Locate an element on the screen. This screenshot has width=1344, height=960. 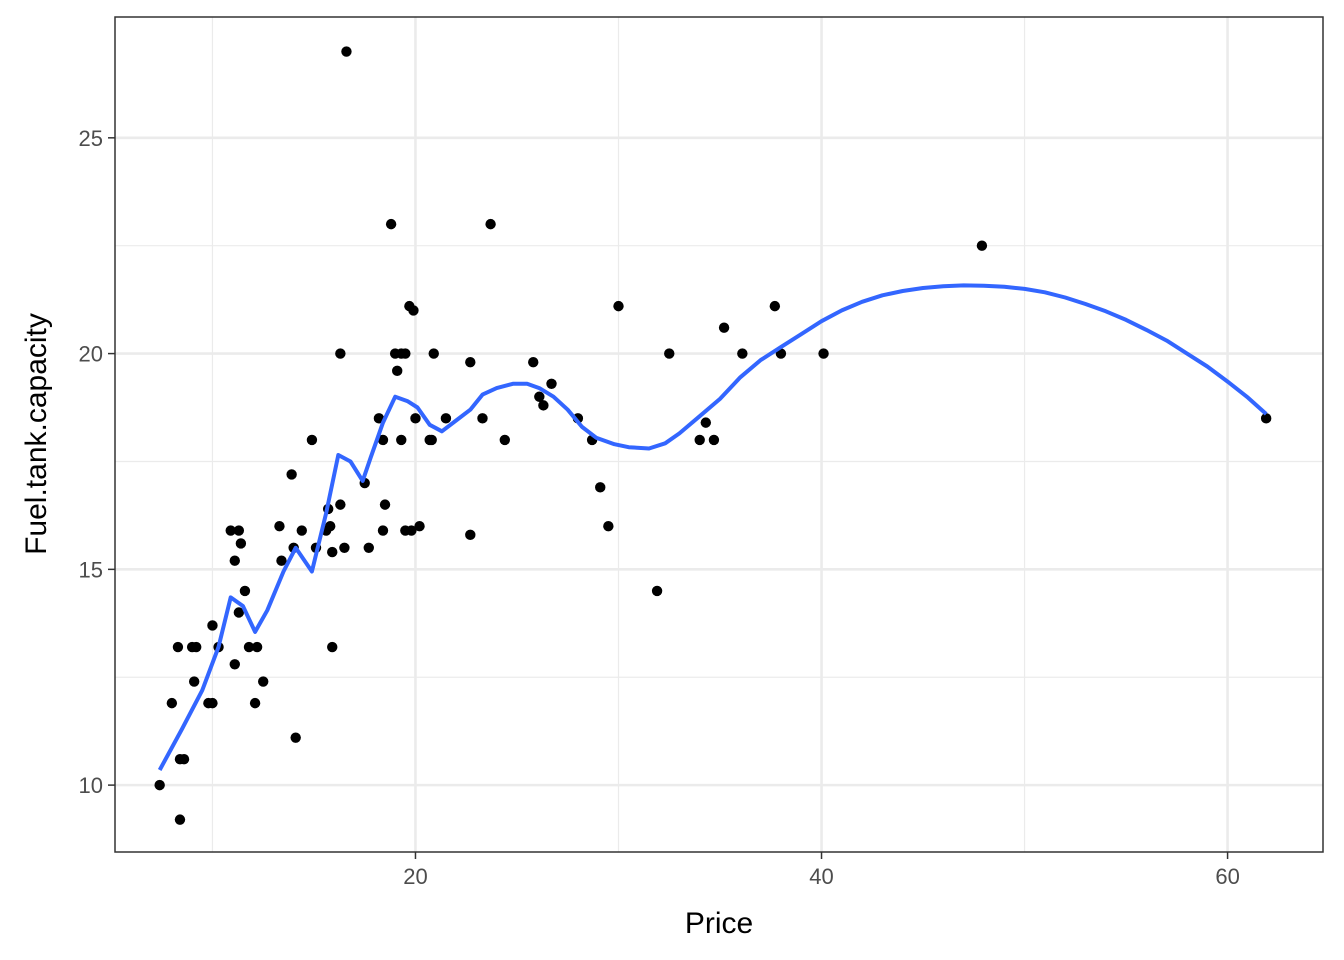
x-axis: 20 40 60 is located at coordinates (821, 870).